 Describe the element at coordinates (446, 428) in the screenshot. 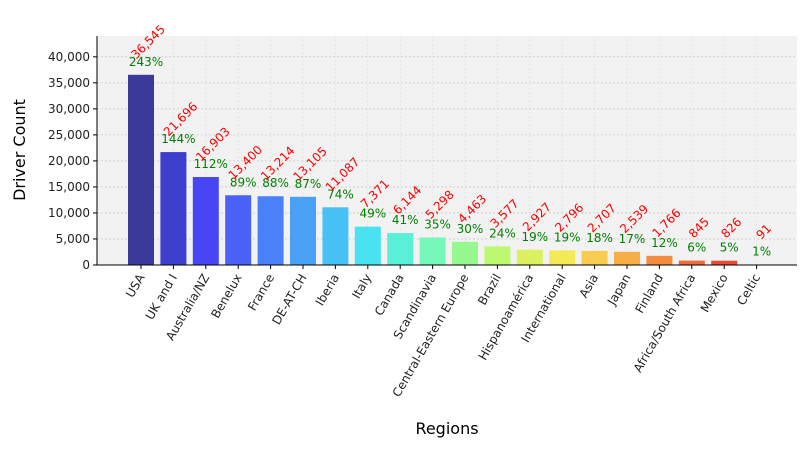

I see `x-axis-title: Regions` at that location.